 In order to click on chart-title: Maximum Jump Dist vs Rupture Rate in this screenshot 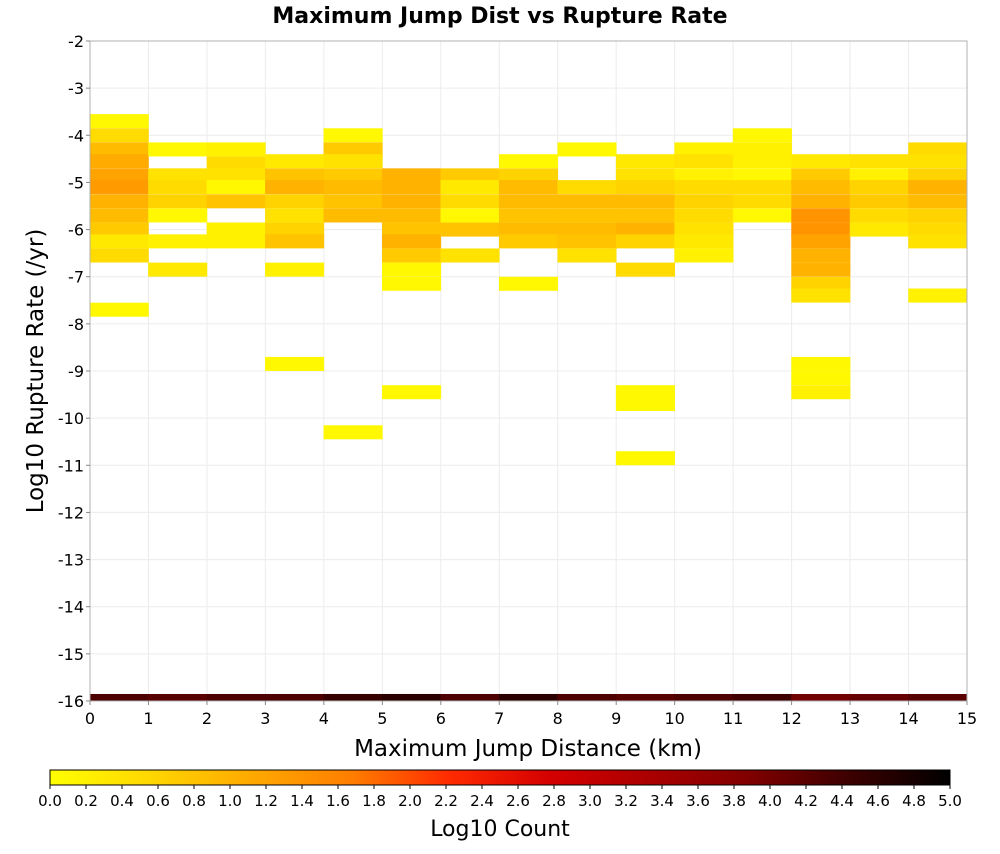, I will do `click(499, 16)`.